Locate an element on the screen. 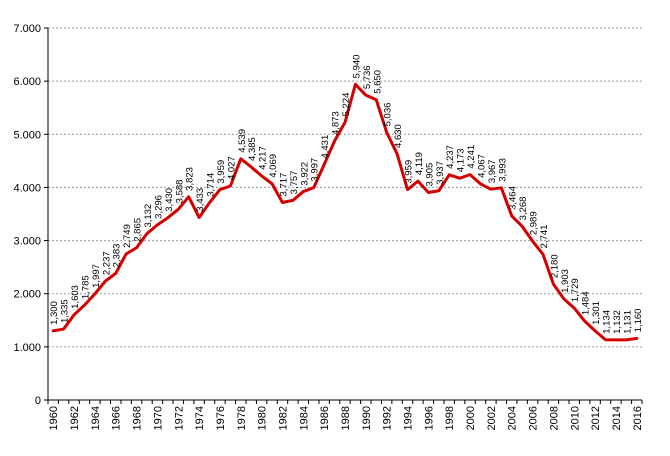 This screenshot has height=456, width=670. data-label: 3,464 is located at coordinates (513, 198).